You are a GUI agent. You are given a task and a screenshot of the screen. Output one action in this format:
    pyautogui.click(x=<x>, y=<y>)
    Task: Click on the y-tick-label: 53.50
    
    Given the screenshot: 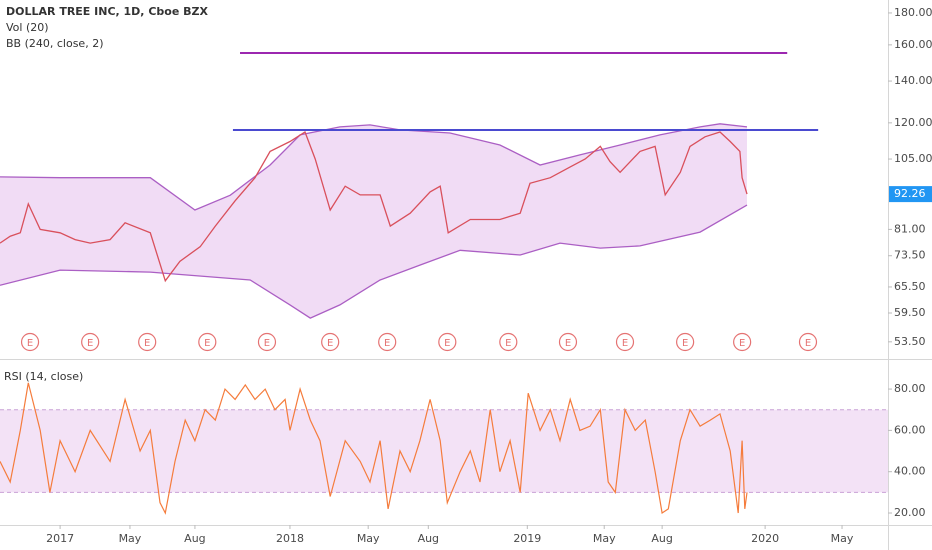 What is the action you would take?
    pyautogui.click(x=910, y=341)
    